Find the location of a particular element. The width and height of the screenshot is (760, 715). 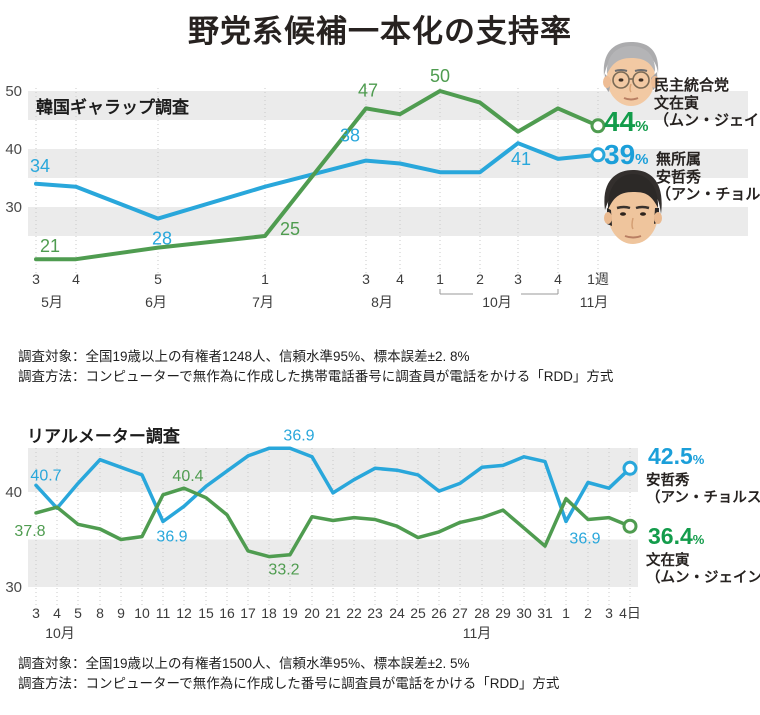

stripe-band is located at coordinates (333, 563).